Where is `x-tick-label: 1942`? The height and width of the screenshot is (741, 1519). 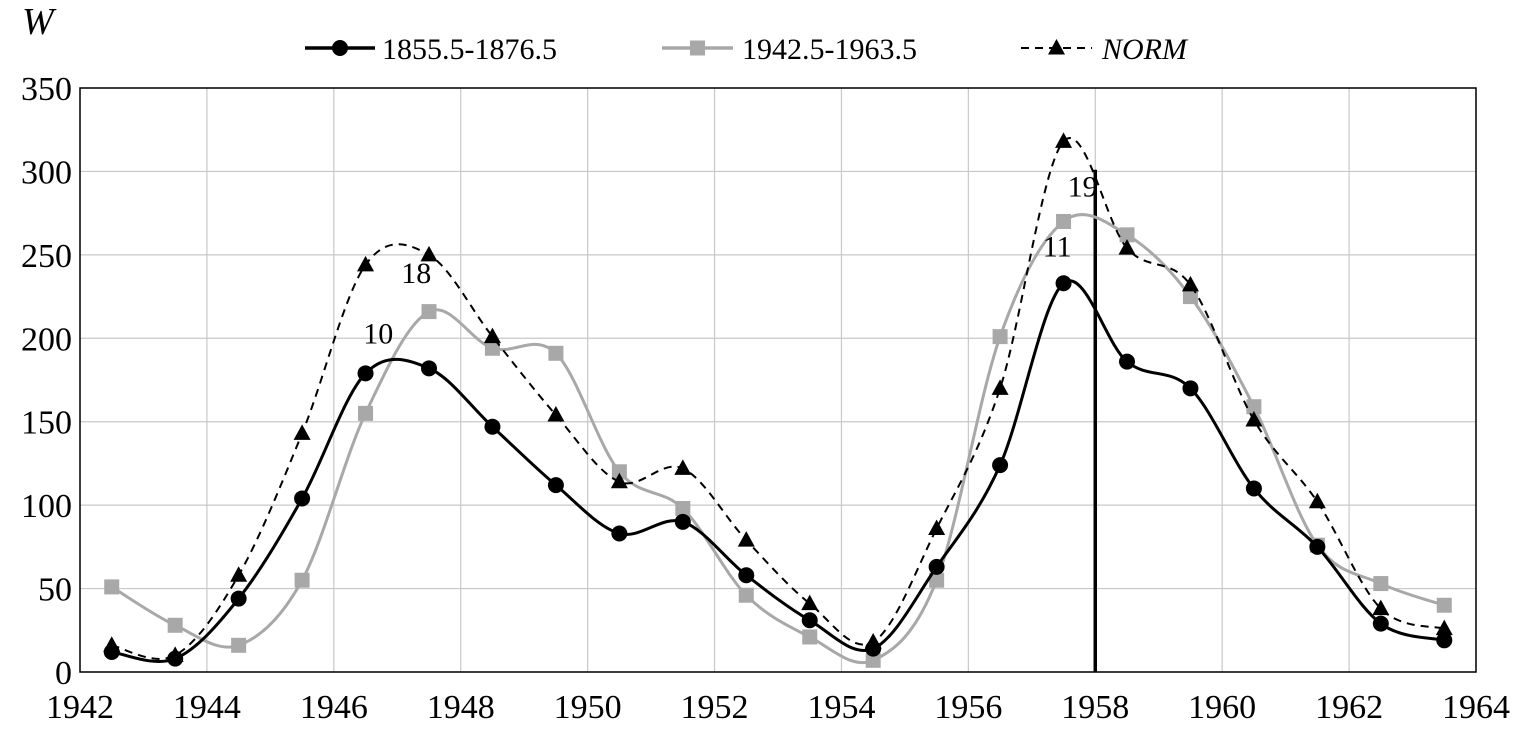
x-tick-label: 1942 is located at coordinates (80, 707).